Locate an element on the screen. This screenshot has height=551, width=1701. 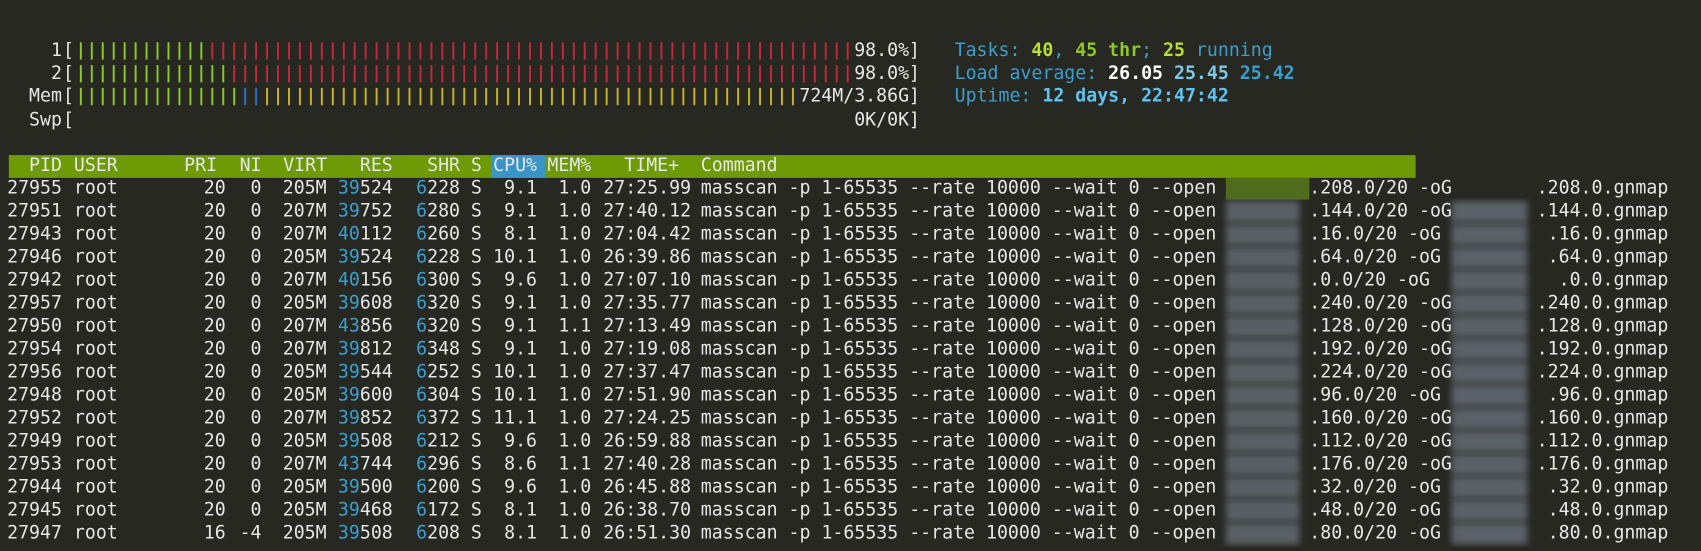
cell: .240.0.gnmap is located at coordinates (1603, 303).